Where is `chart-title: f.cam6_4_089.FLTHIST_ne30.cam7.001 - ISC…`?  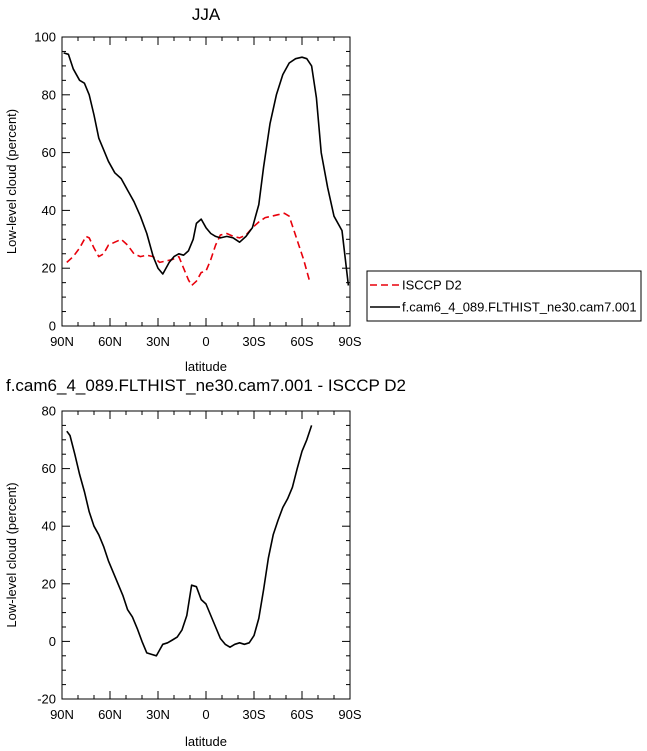 chart-title: f.cam6_4_089.FLTHIST_ne30.cam7.001 - ISC… is located at coordinates (206, 385).